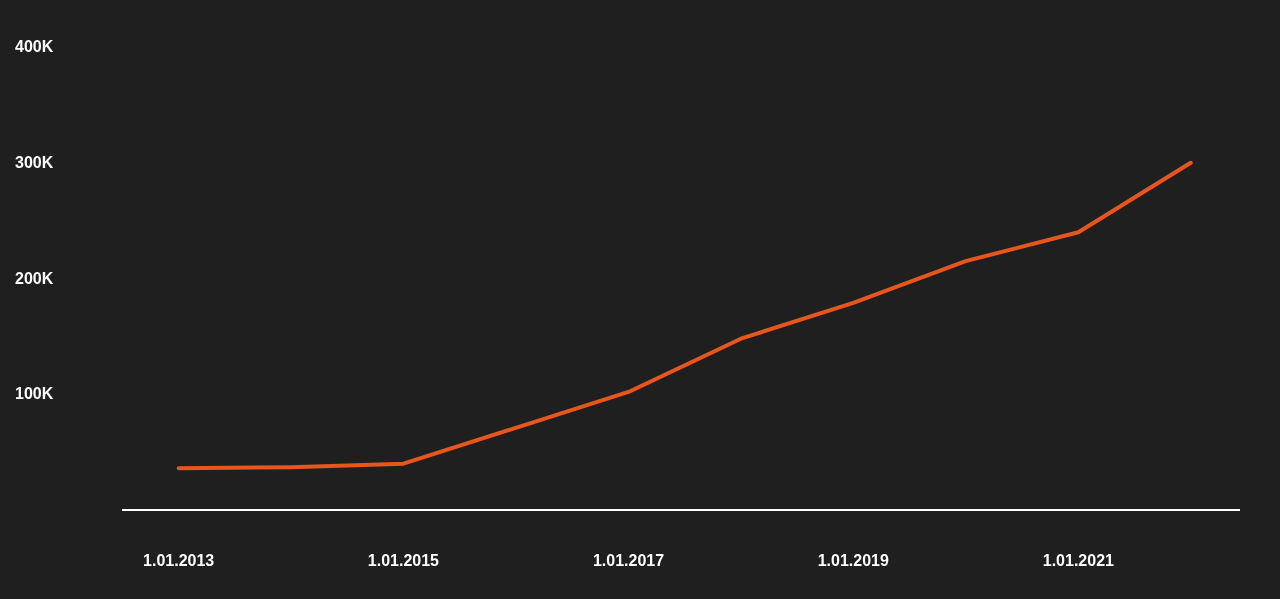  Describe the element at coordinates (34, 278) in the screenshot. I see `y-tick-label: 200K` at that location.